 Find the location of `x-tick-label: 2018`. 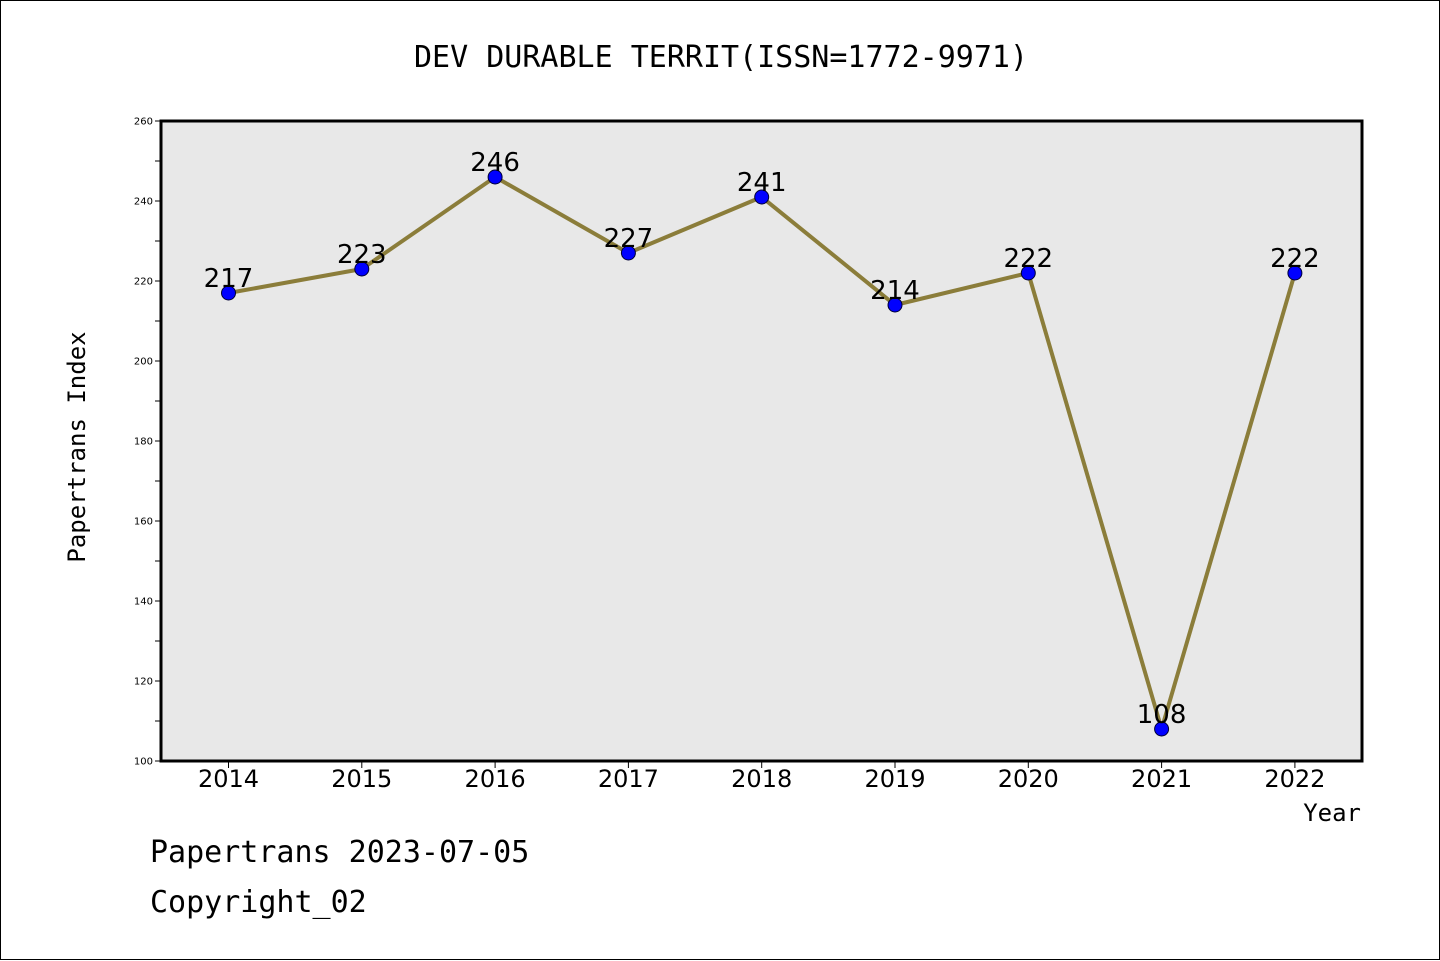

x-tick-label: 2018 is located at coordinates (761, 779).